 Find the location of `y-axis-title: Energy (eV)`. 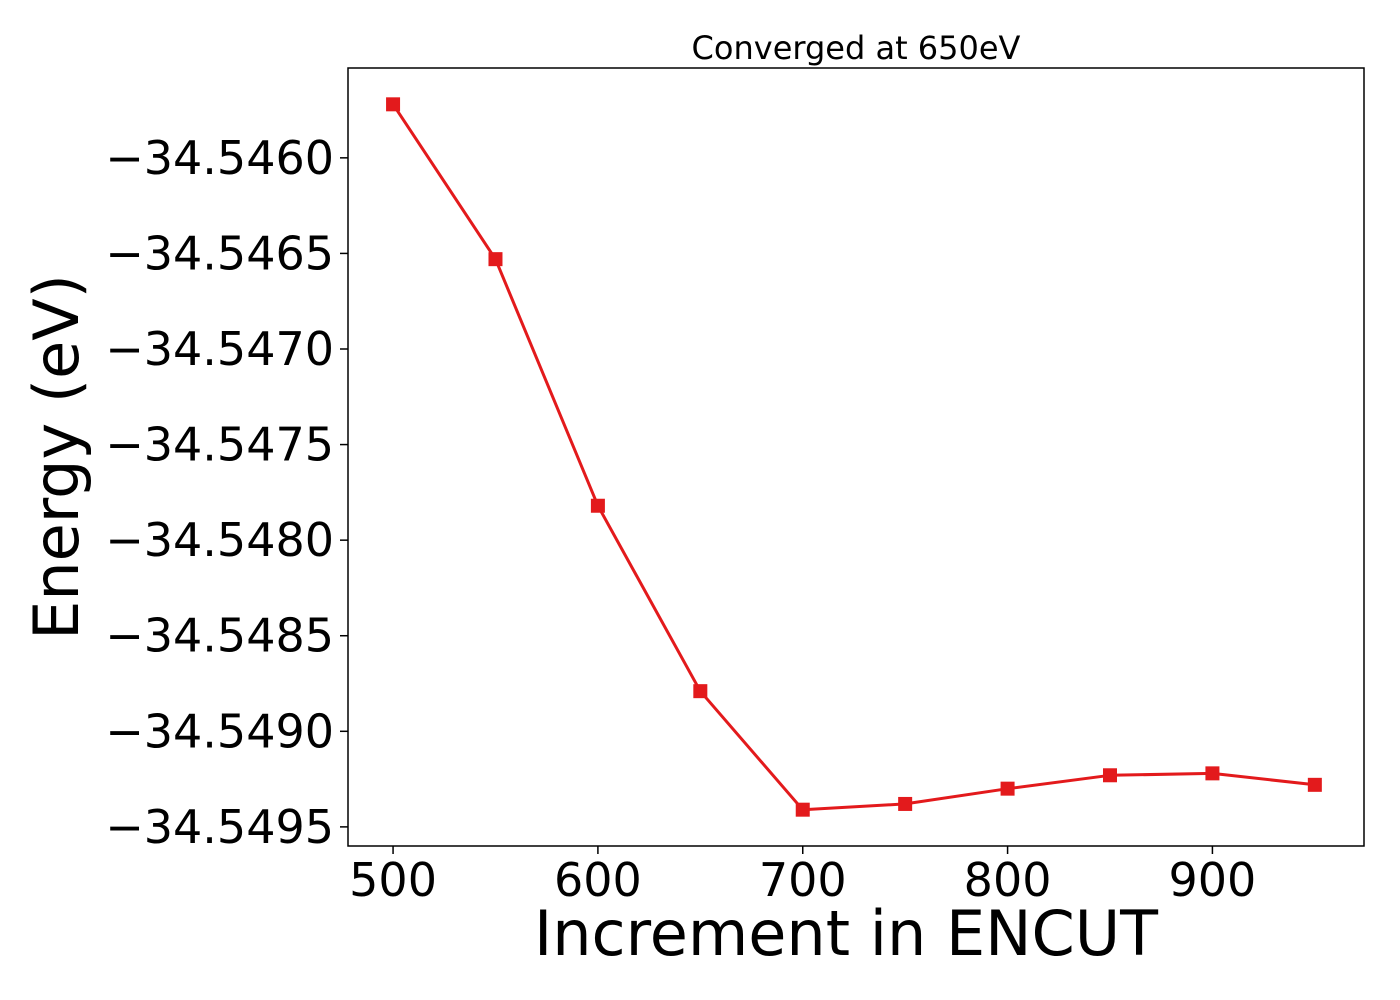

y-axis-title: Energy (eV) is located at coordinates (56, 457).